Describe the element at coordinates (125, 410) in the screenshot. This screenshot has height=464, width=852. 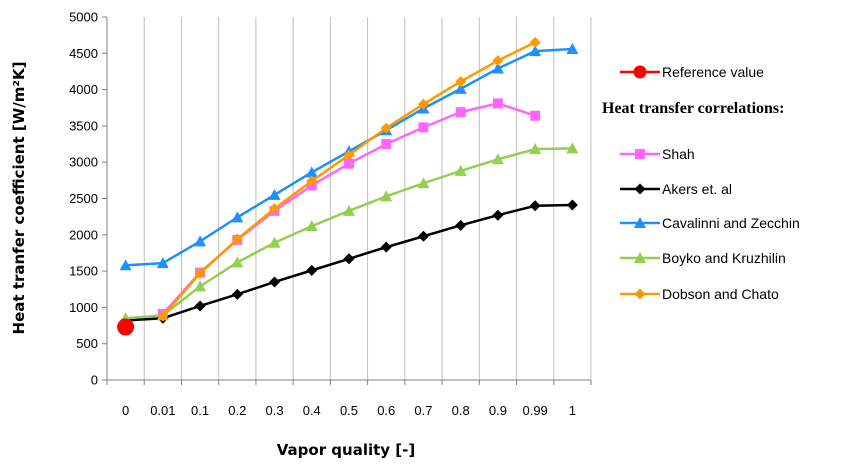
I see `x-tick-label: 0` at that location.